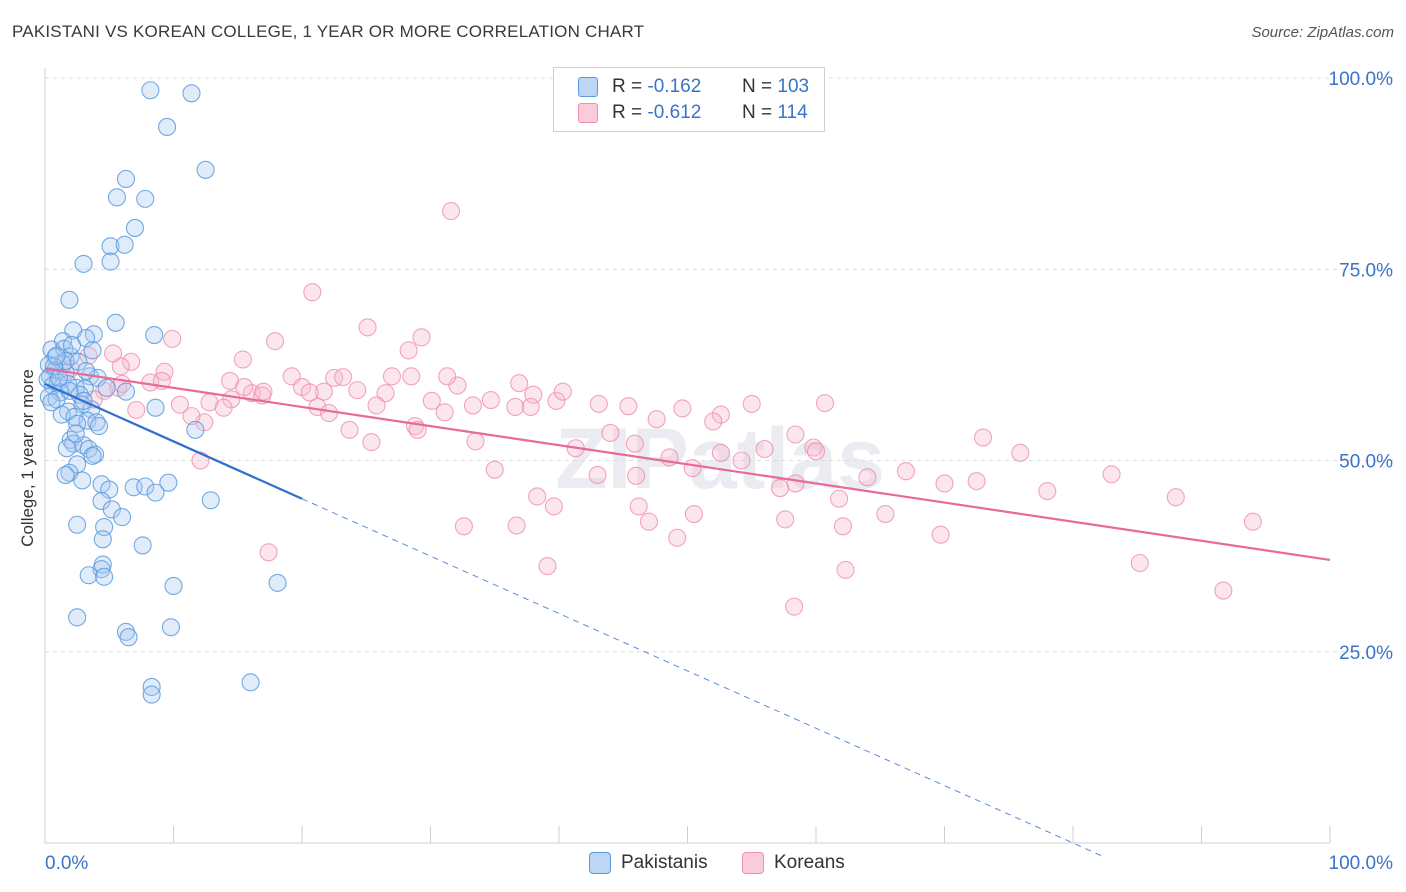 This screenshot has height=892, width=1406. What do you see at coordinates (1361, 79) in the screenshot?
I see `y-tick-label: 100.0%` at bounding box center [1361, 79].